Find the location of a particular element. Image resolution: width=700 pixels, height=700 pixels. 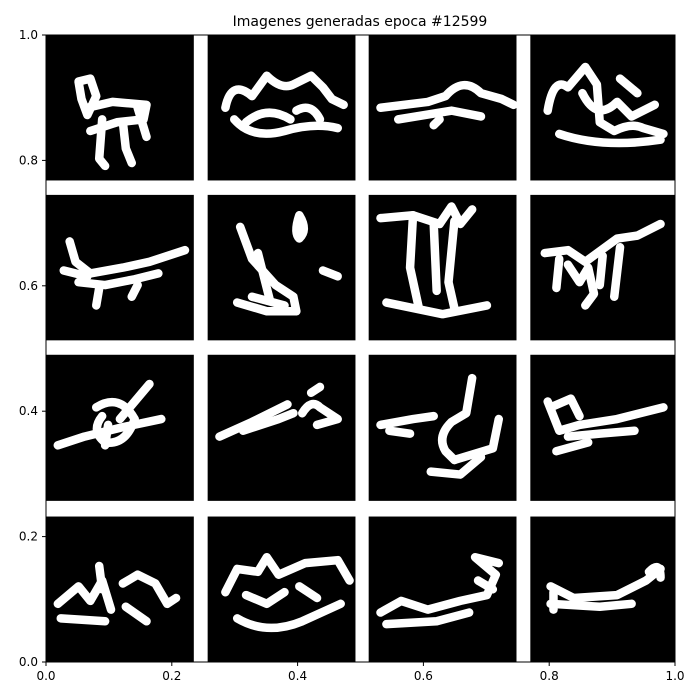

x-tick-label: 0.2 is located at coordinates (171, 676).